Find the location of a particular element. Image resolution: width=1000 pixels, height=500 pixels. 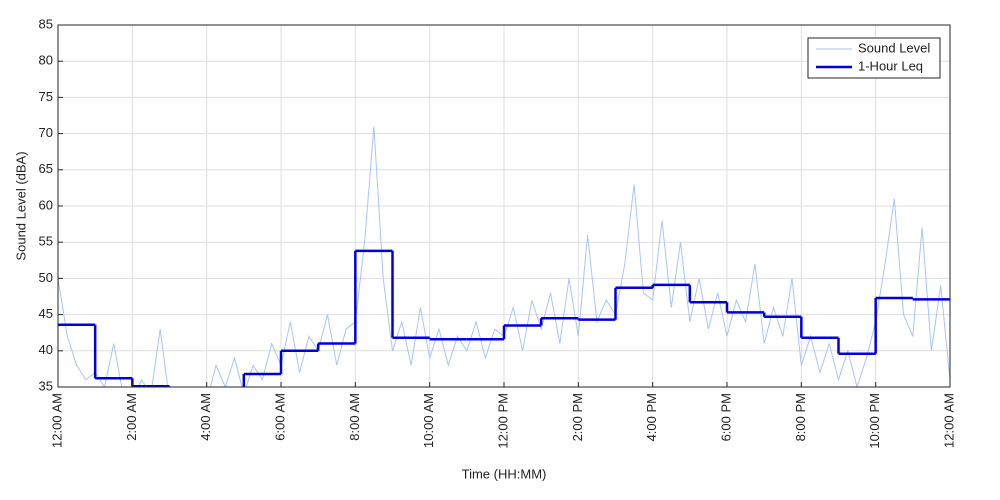

x-tick-label: 2:00 AM is located at coordinates (131, 417).